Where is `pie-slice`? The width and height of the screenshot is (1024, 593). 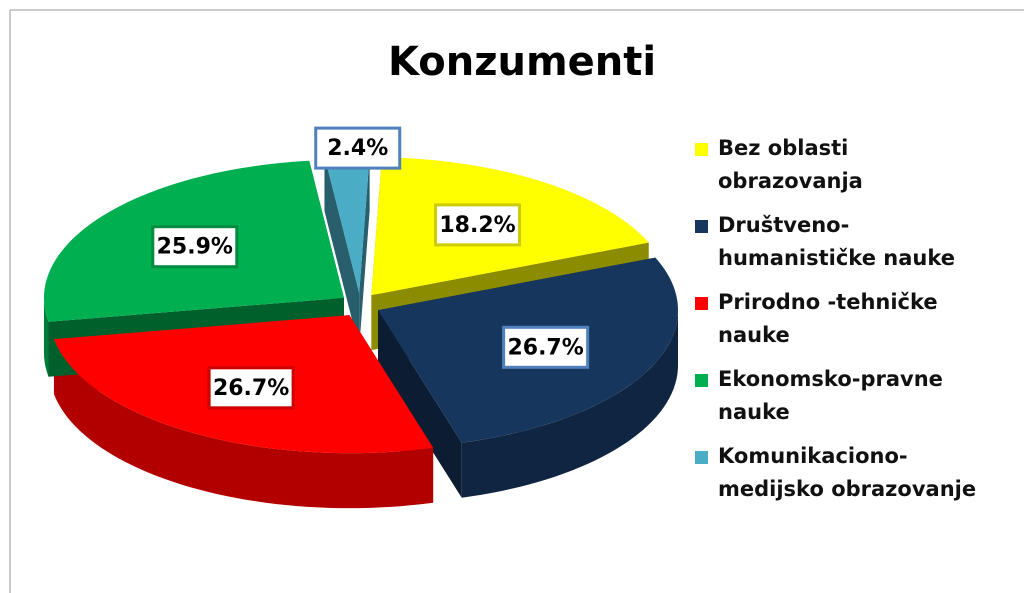 pie-slice is located at coordinates (347, 224).